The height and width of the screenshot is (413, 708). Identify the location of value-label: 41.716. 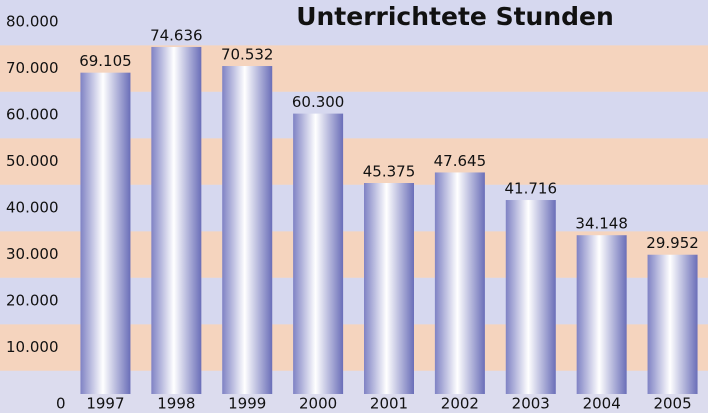
(531, 189).